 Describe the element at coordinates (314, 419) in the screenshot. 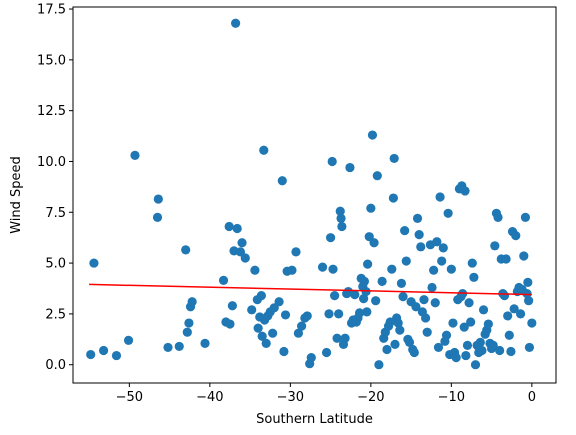

I see `x-axis-label: Southern Latitude` at that location.